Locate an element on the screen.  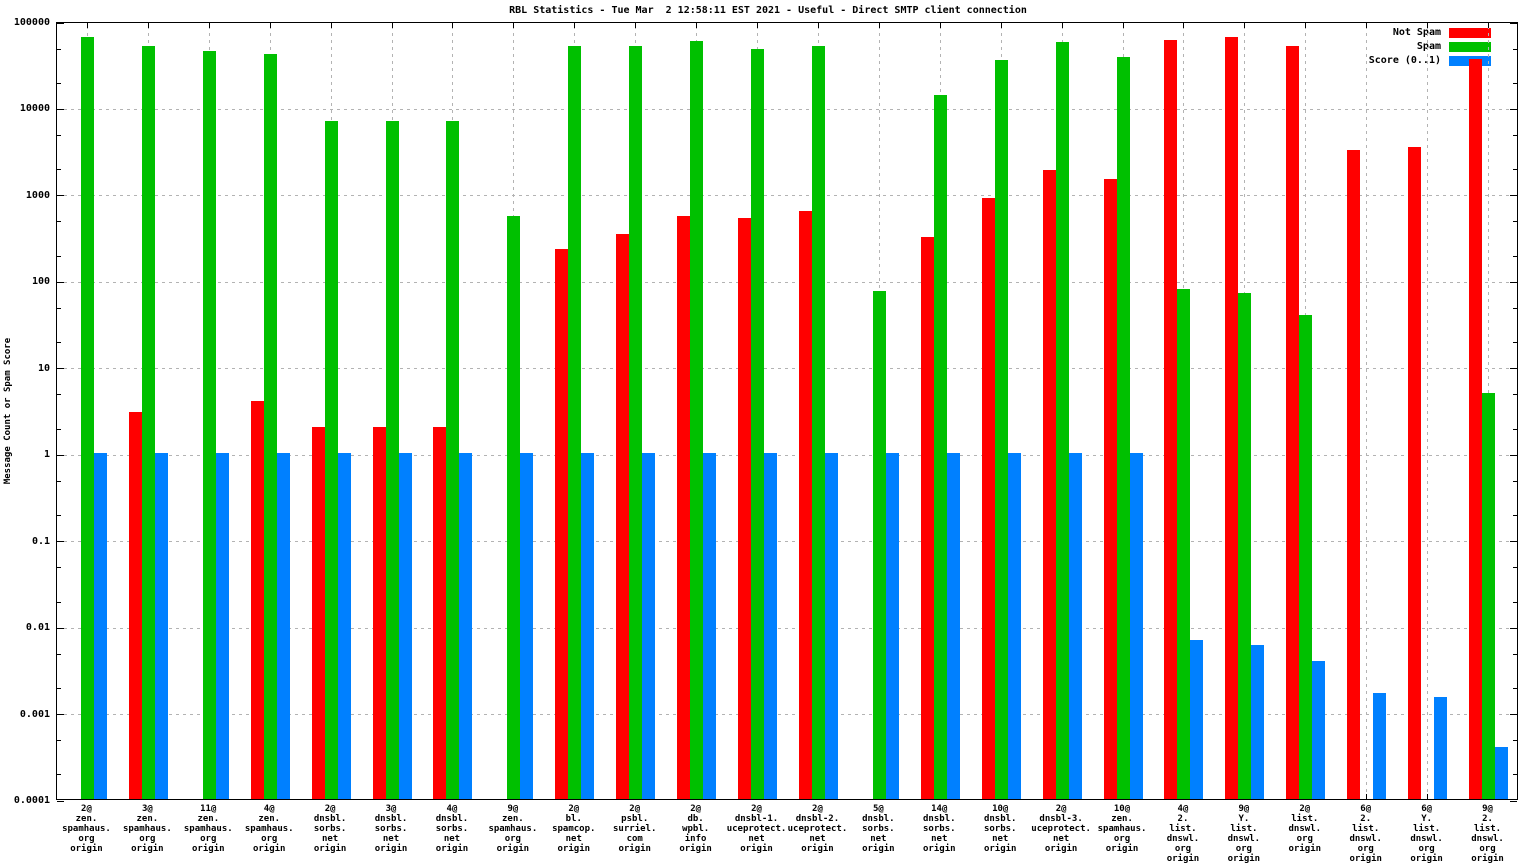
x-category-label: 2@ dnsbl-3. uceprotect. net origin is located at coordinates (1061, 829).